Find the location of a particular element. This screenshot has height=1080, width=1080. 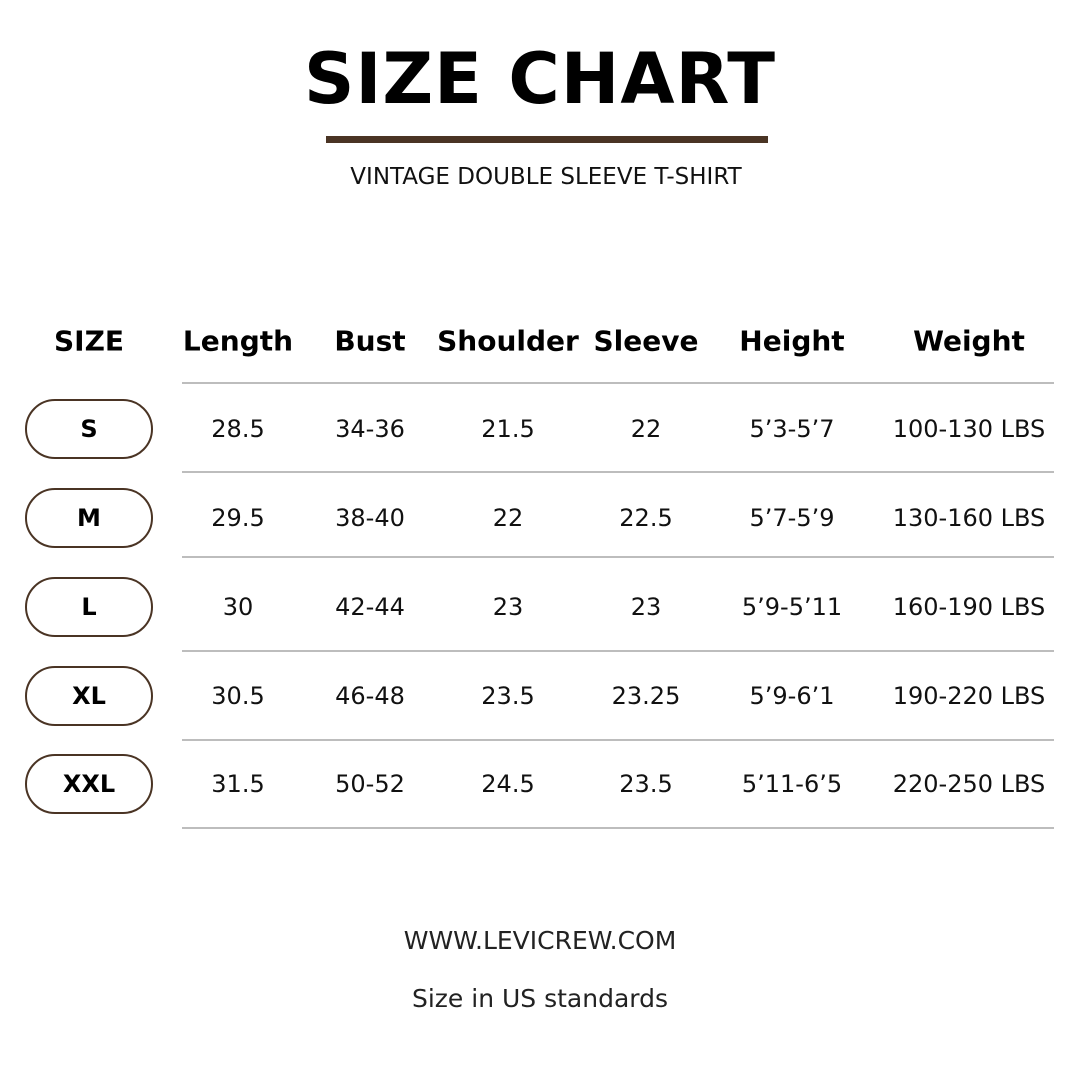

product-subtitle: VINTAGE DOUBLE SLEEVE T-SHIRT is located at coordinates (546, 177).